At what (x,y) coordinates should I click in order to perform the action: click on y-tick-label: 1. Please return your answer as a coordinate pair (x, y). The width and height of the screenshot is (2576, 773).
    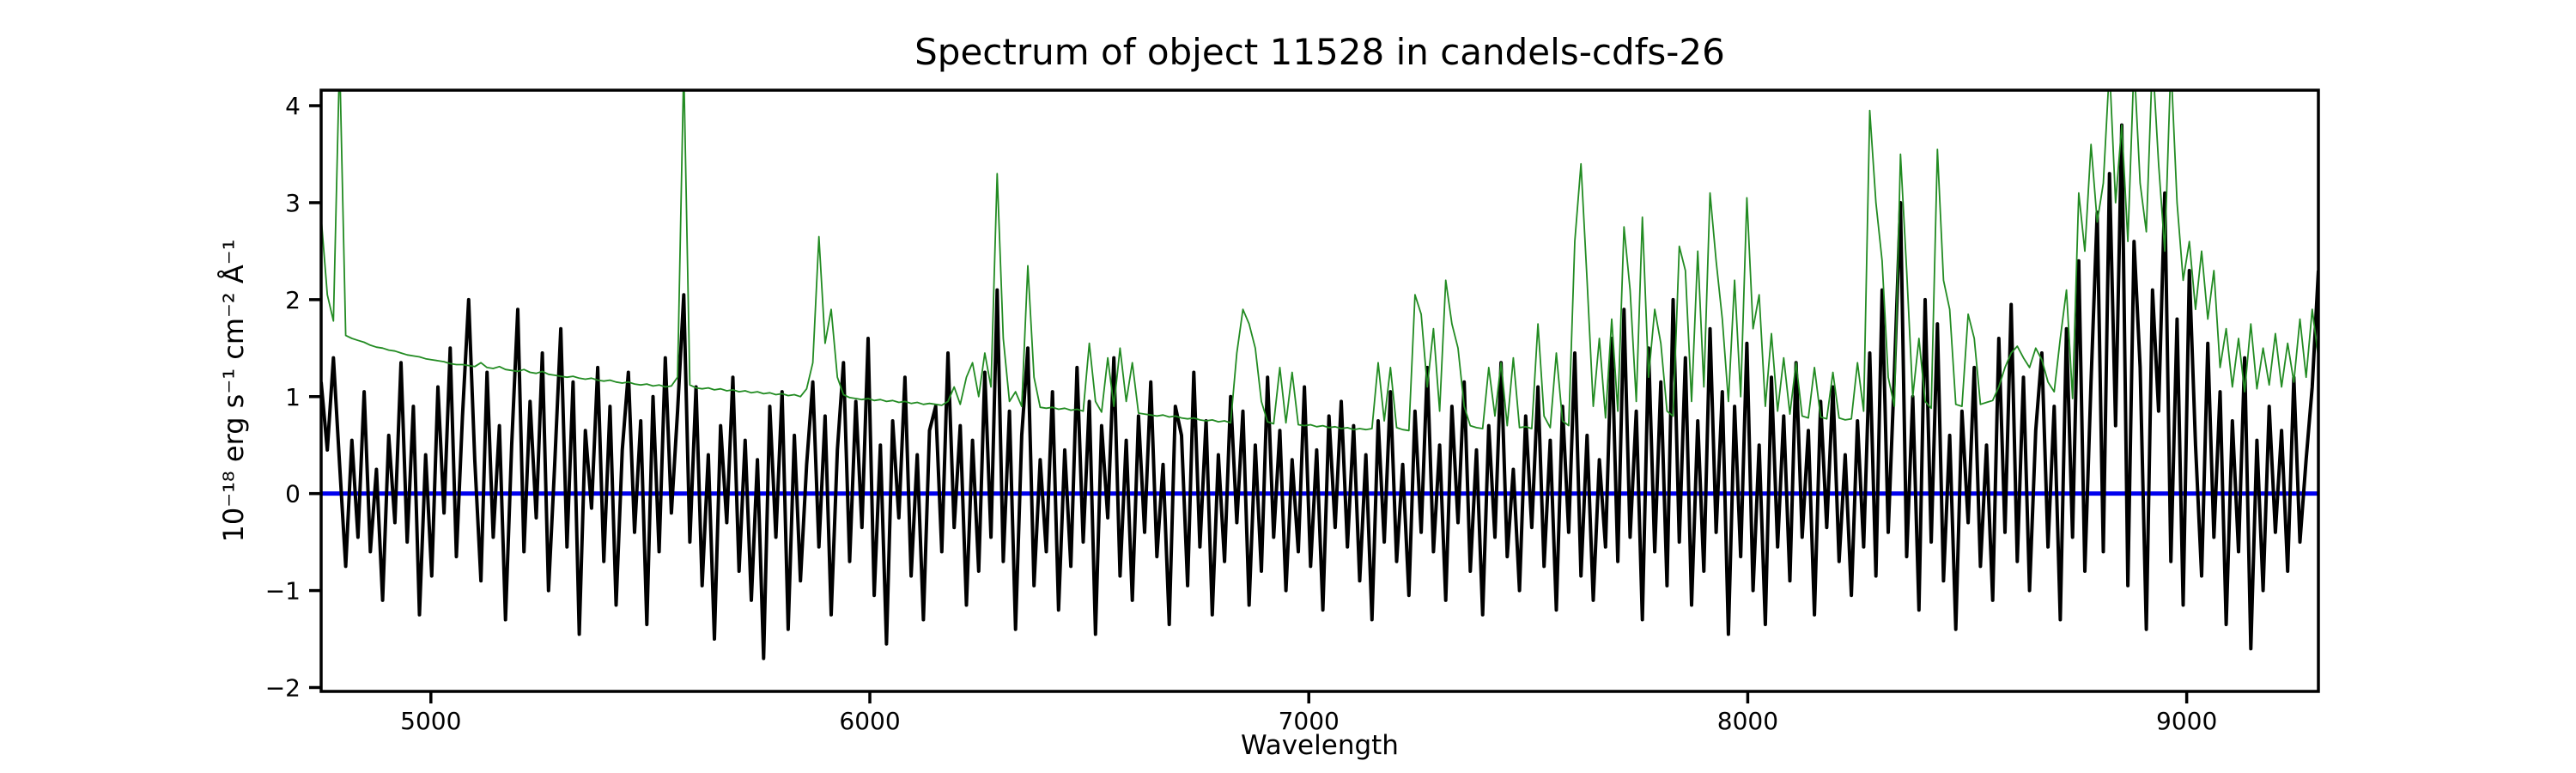
    Looking at the image, I should click on (293, 397).